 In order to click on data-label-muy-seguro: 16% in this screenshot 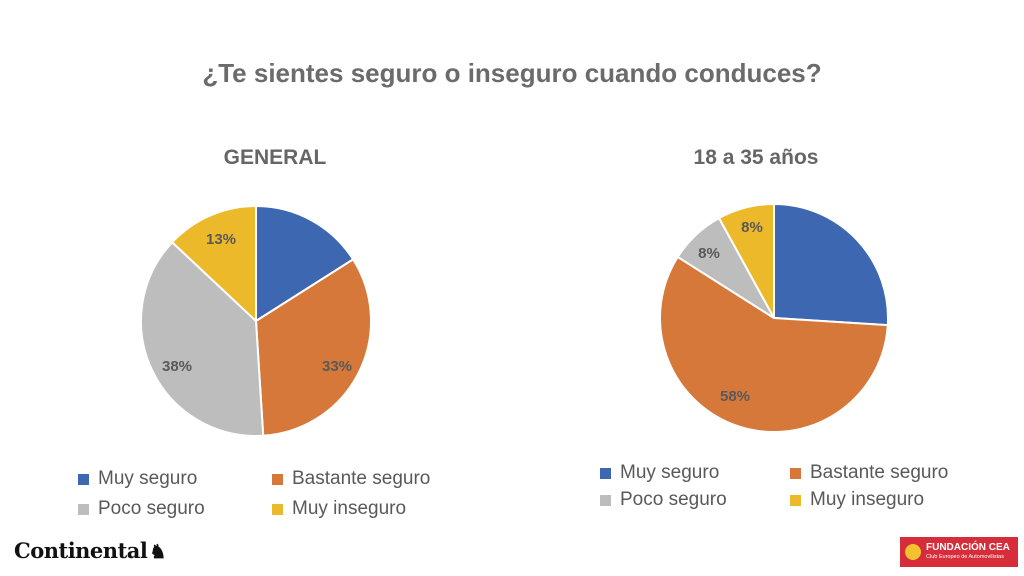, I will do `click(300, 239)`.